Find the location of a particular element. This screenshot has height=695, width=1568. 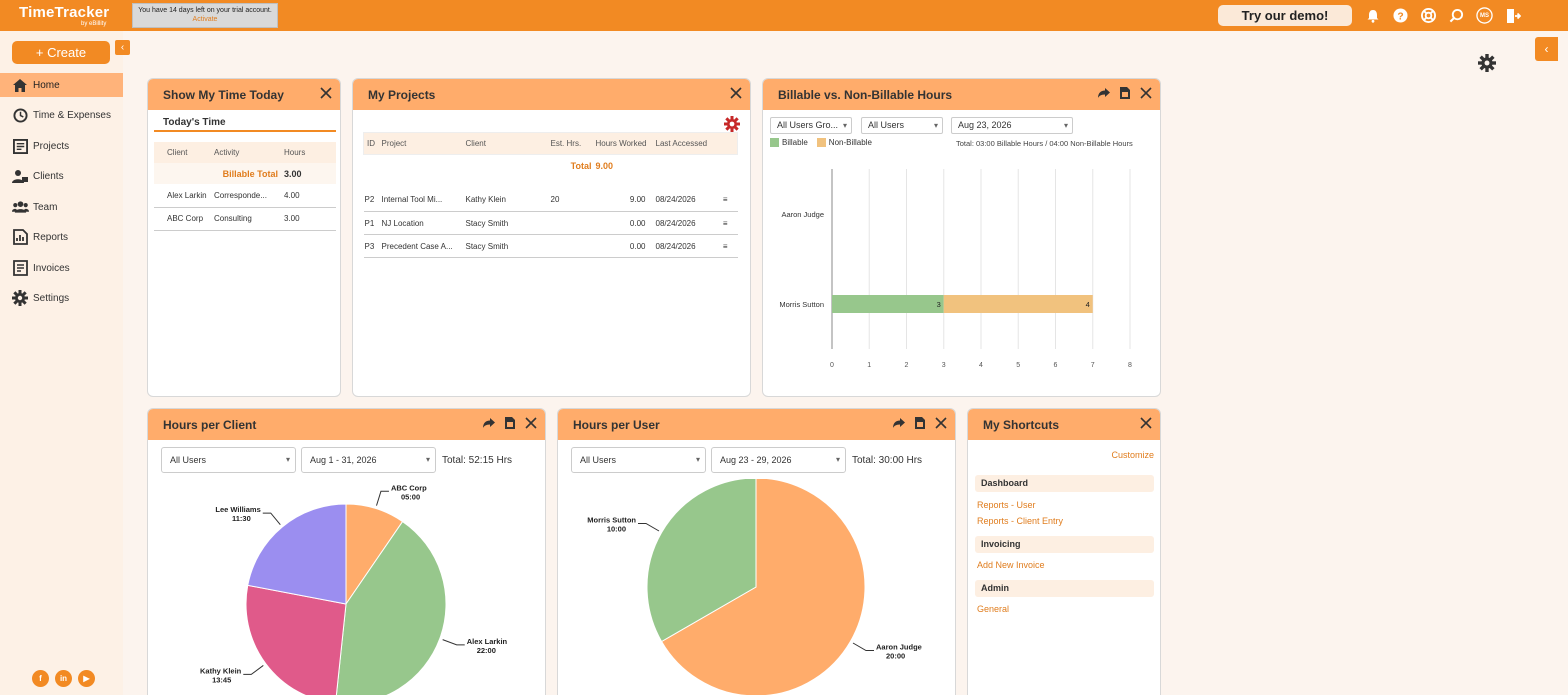

total-hours-text: Total: 52:15 Hrs is located at coordinates (477, 460).